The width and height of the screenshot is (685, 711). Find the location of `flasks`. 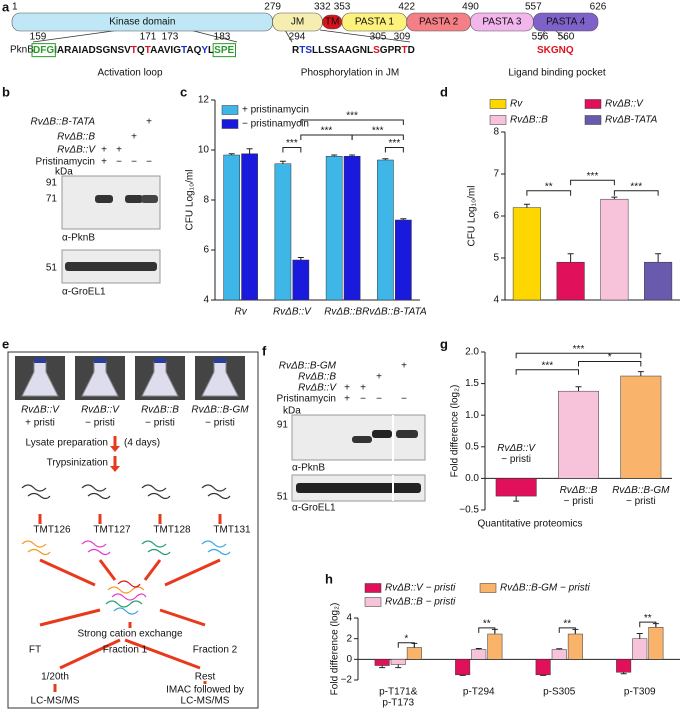

flasks is located at coordinates (130, 378).